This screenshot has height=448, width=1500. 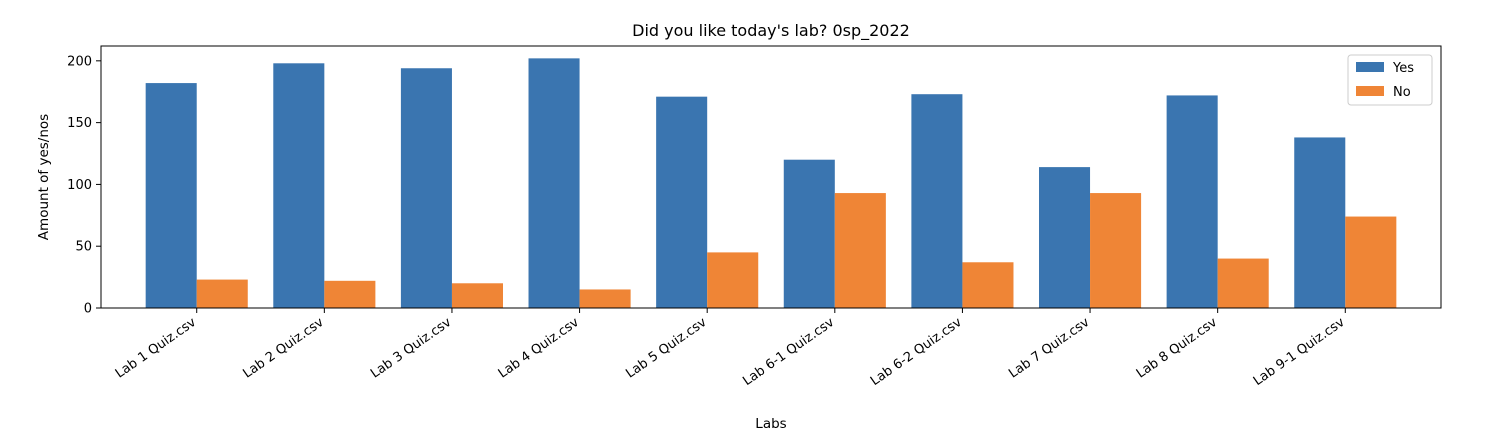 What do you see at coordinates (860, 250) in the screenshot?
I see `bar-no-lab-6-1-quiz-csv` at bounding box center [860, 250].